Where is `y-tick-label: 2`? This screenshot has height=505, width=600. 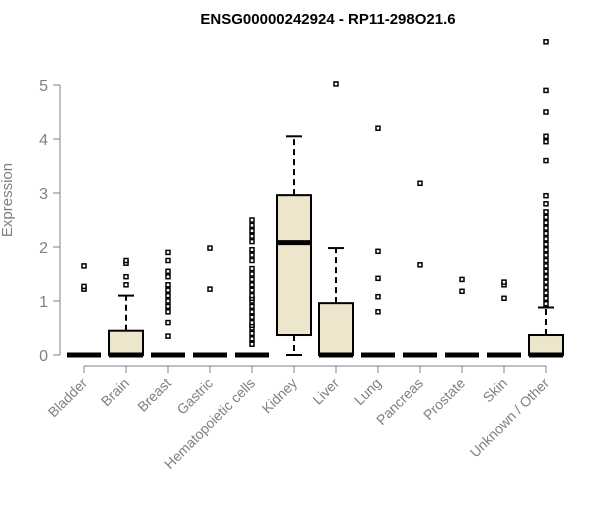
y-tick-label: 2 is located at coordinates (43, 248).